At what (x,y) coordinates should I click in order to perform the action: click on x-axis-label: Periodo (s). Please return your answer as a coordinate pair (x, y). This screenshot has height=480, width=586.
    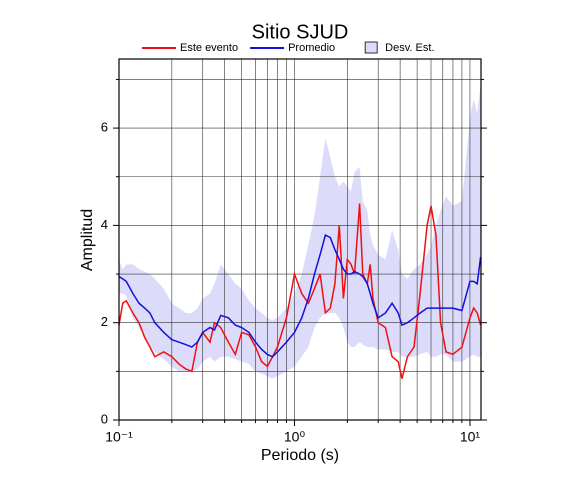
    Looking at the image, I should click on (300, 455).